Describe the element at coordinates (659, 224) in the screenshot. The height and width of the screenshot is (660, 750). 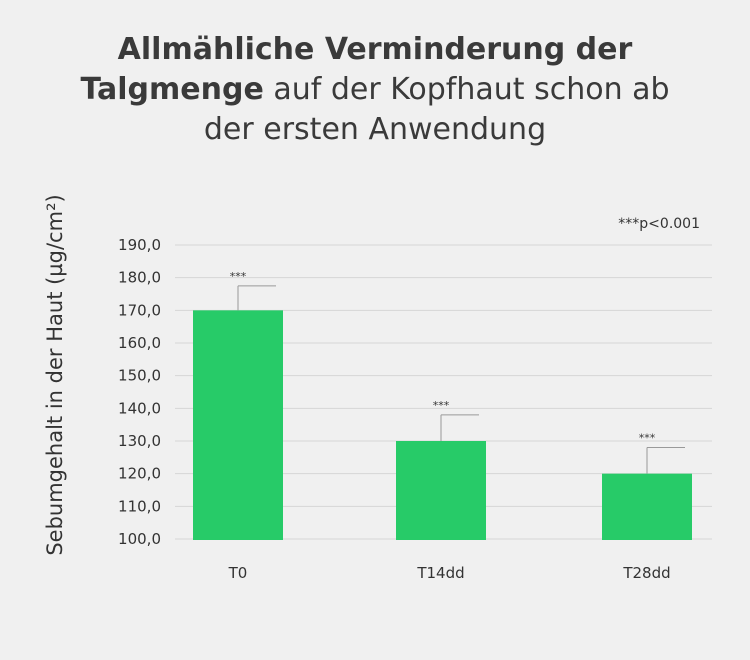
I see `p-value-note: ***p<0.001` at that location.